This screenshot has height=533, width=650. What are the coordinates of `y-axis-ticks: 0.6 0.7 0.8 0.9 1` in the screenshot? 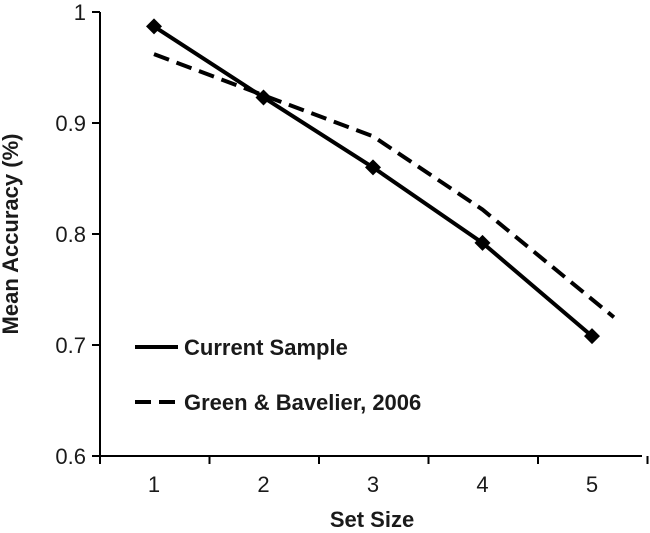 It's located at (77, 234).